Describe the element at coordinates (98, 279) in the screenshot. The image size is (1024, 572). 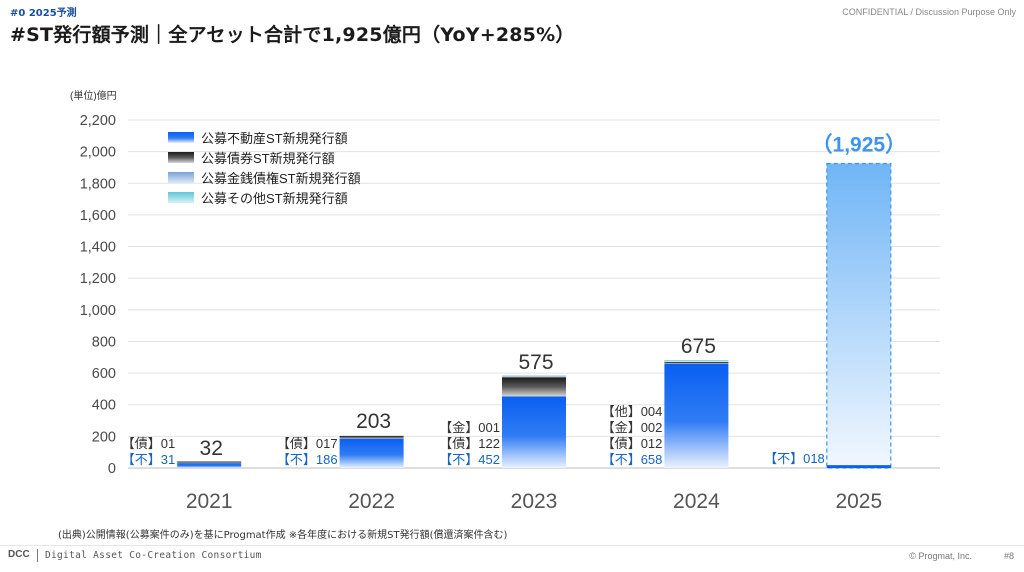
I see `y-tick-label: 1,200` at that location.